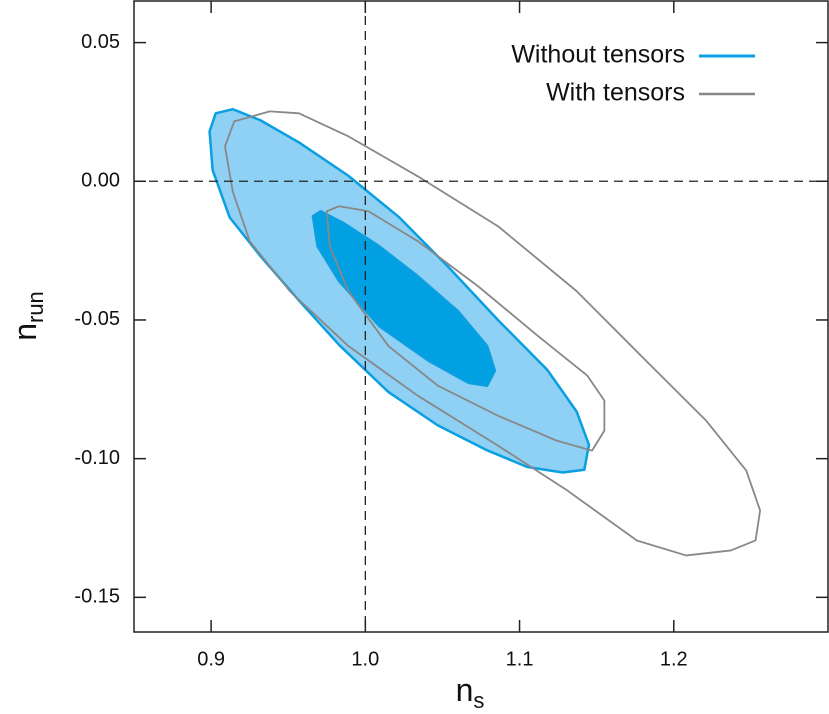  Describe the element at coordinates (615, 93) in the screenshot. I see `legend-label: With tensors` at that location.